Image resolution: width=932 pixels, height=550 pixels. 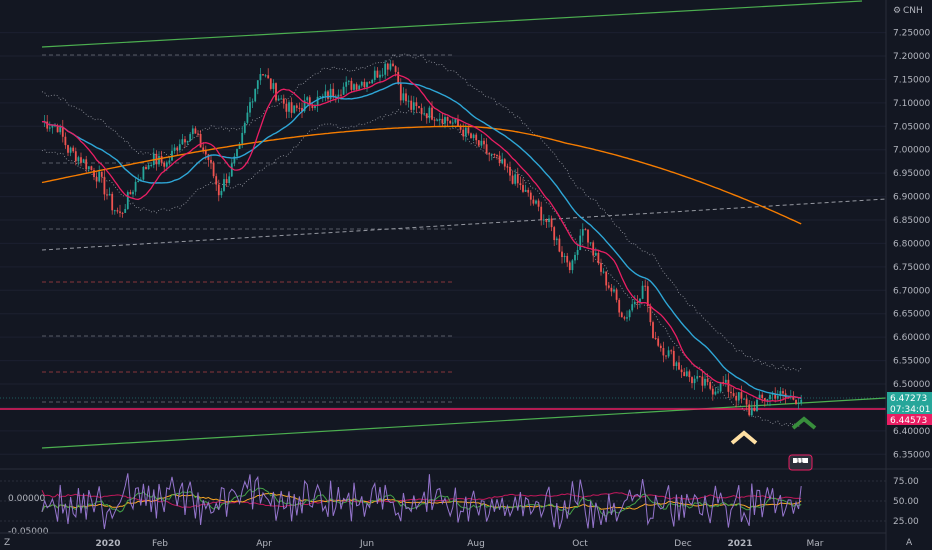 I want to click on price-tick-label: 7.25000, so click(x=911, y=34).